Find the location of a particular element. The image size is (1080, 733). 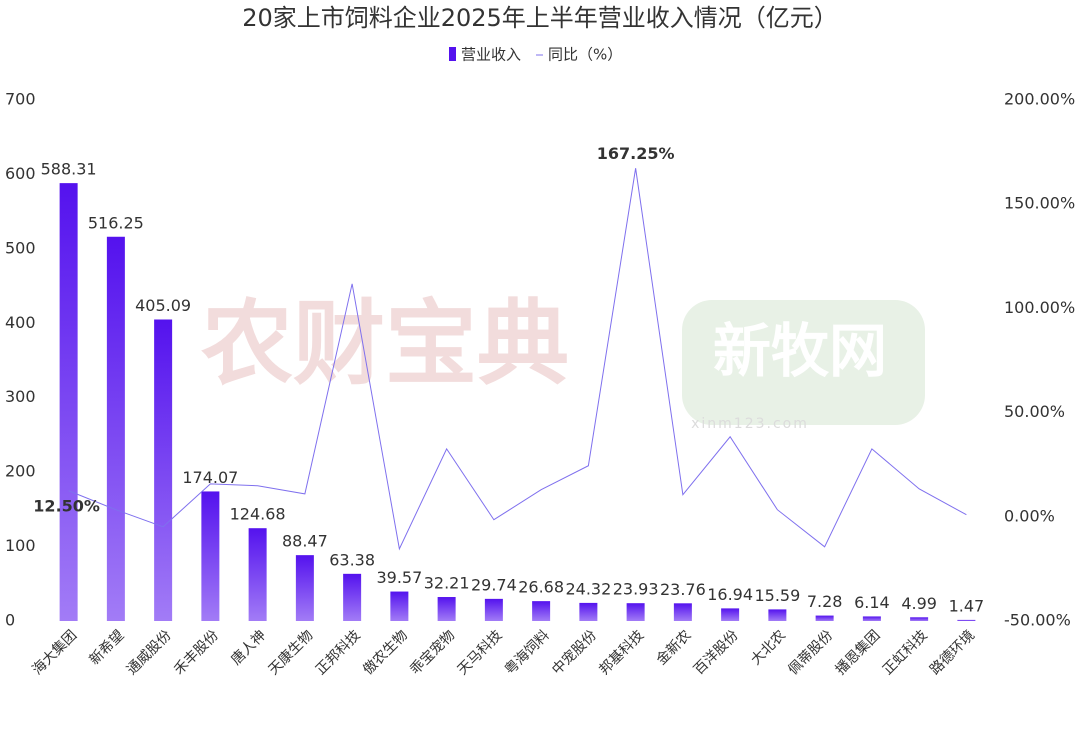

x-tick-label: 新希望 is located at coordinates (107, 647).